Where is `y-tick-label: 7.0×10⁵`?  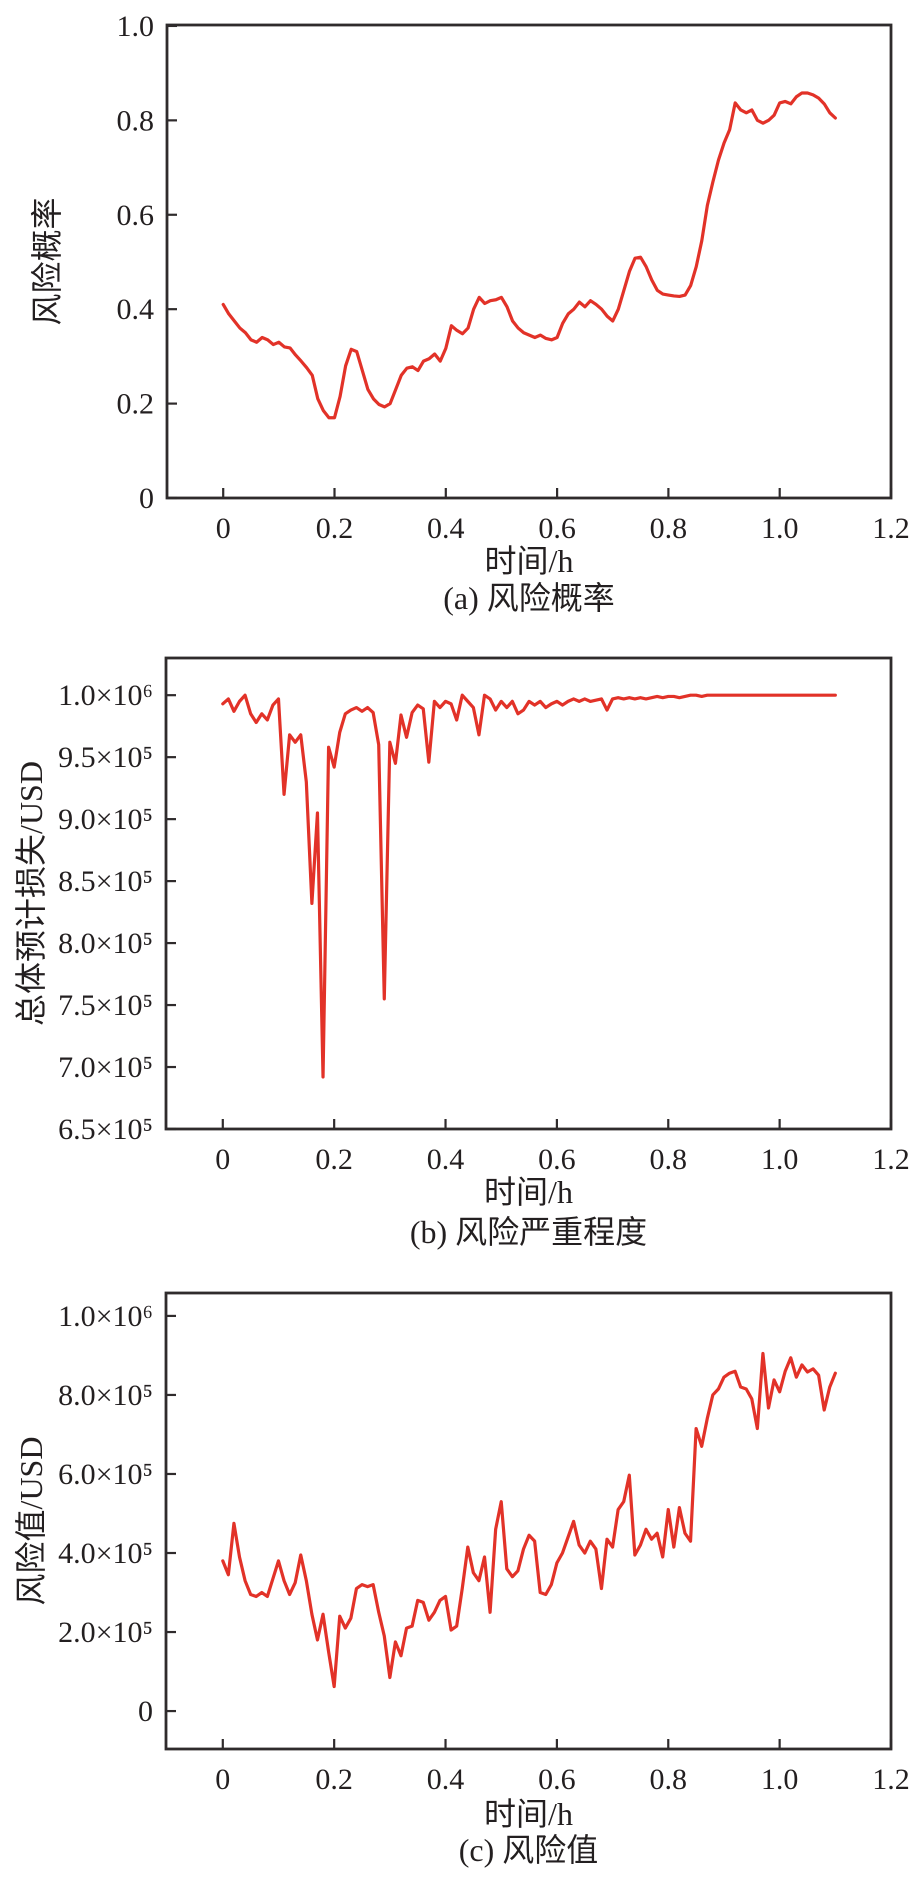
y-tick-label: 7.0×10⁵ is located at coordinates (105, 1067).